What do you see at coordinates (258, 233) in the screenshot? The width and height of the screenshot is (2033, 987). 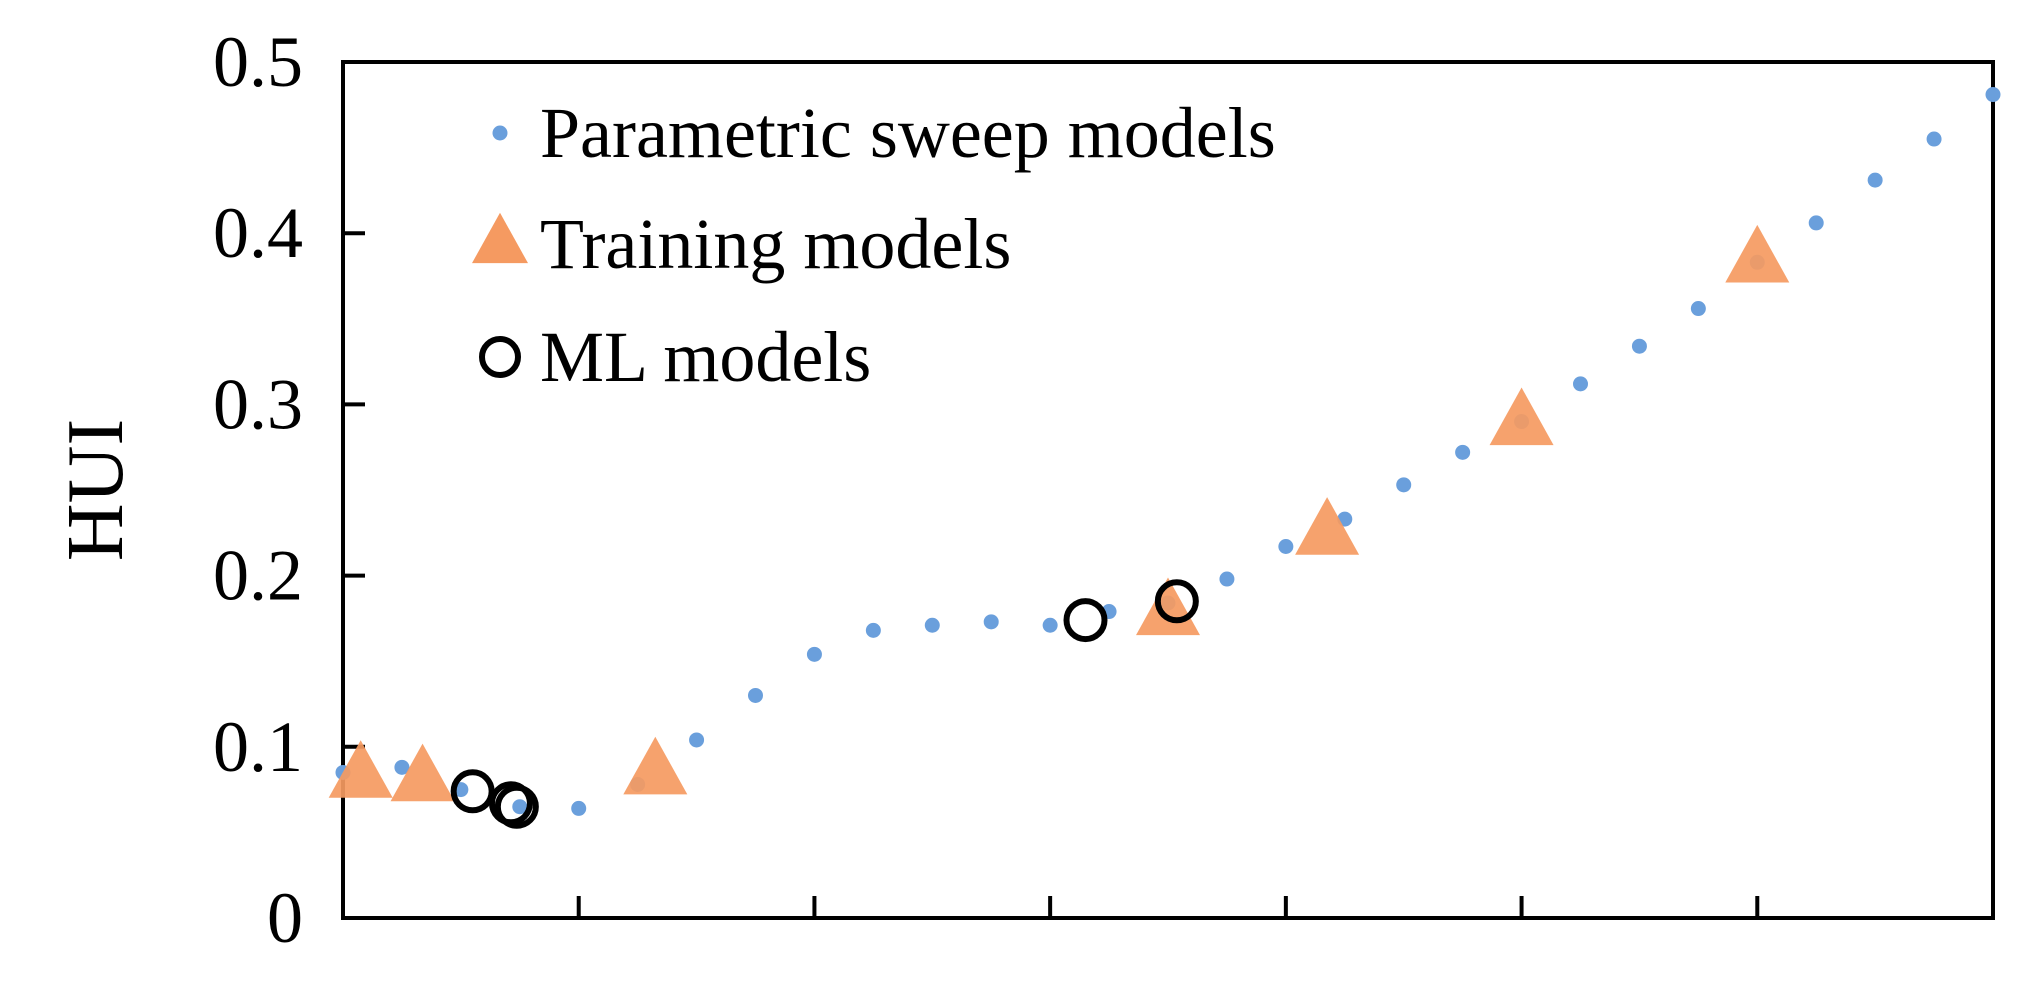 I see `y-tick-label: 0.4` at bounding box center [258, 233].